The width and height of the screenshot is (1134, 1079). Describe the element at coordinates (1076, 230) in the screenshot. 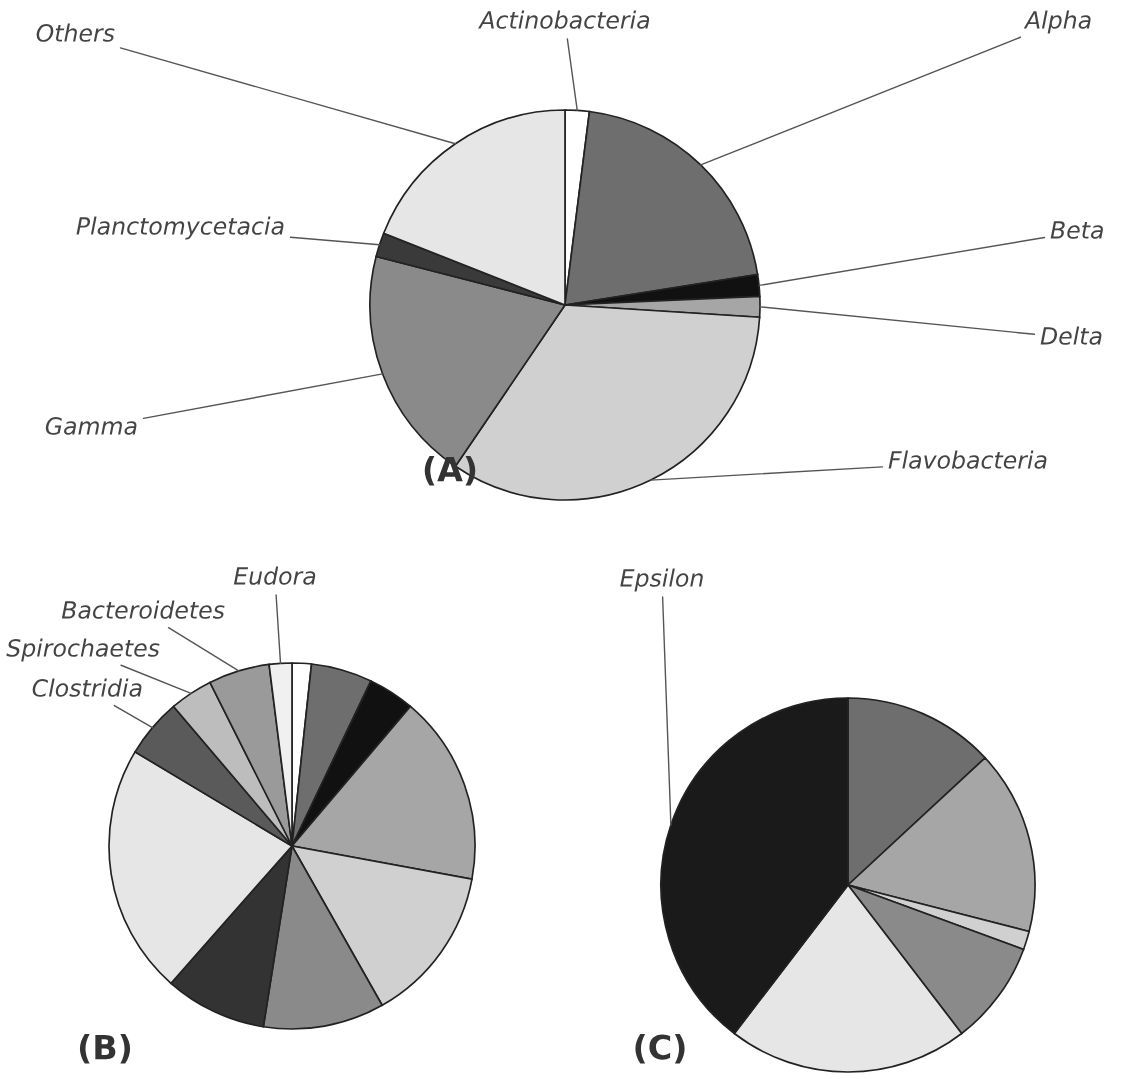

I see `slice-label: Beta` at that location.